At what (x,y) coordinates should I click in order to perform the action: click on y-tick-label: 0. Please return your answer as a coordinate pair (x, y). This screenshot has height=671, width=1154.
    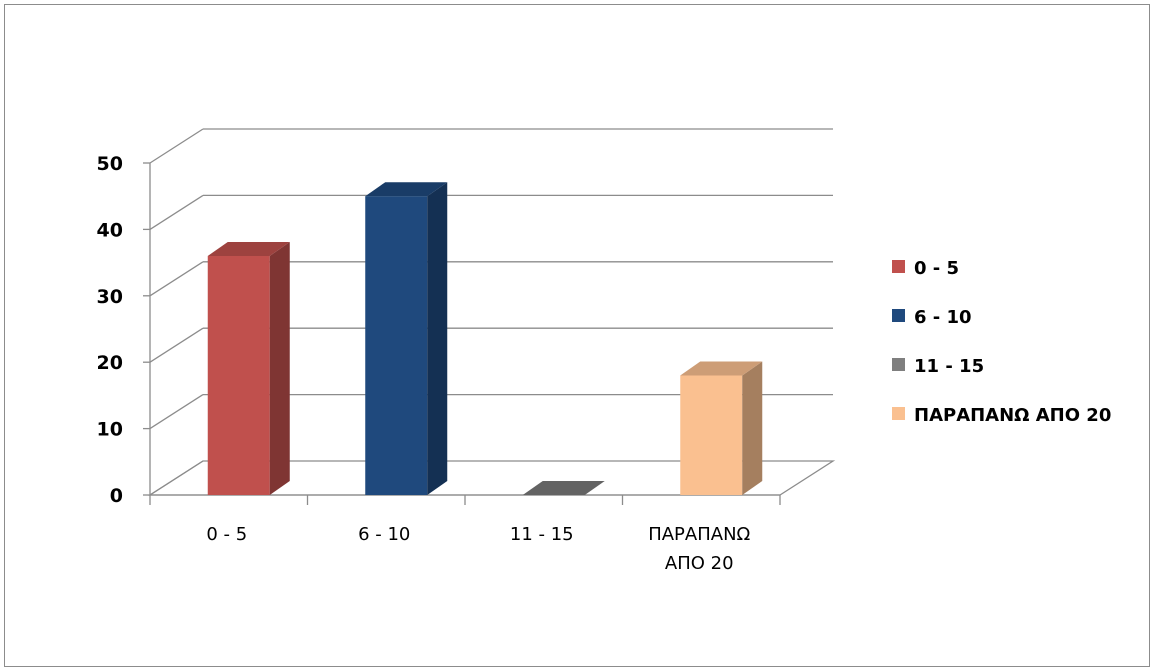
    Looking at the image, I should click on (116, 496).